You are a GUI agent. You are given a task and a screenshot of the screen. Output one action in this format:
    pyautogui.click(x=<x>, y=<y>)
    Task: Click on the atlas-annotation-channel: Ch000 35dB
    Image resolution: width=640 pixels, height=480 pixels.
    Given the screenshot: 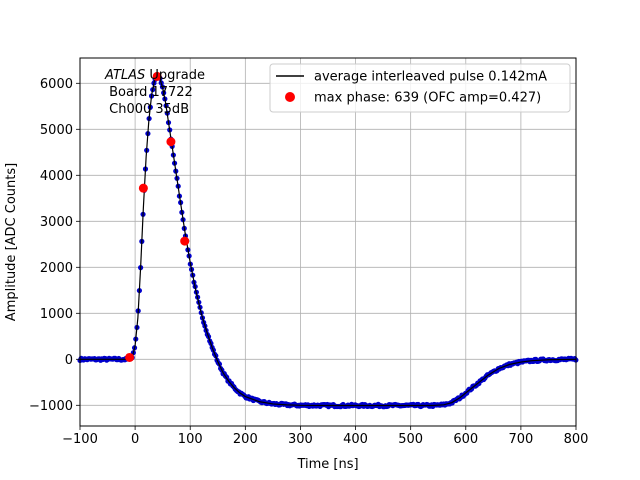 What is the action you would take?
    pyautogui.click(x=147, y=109)
    